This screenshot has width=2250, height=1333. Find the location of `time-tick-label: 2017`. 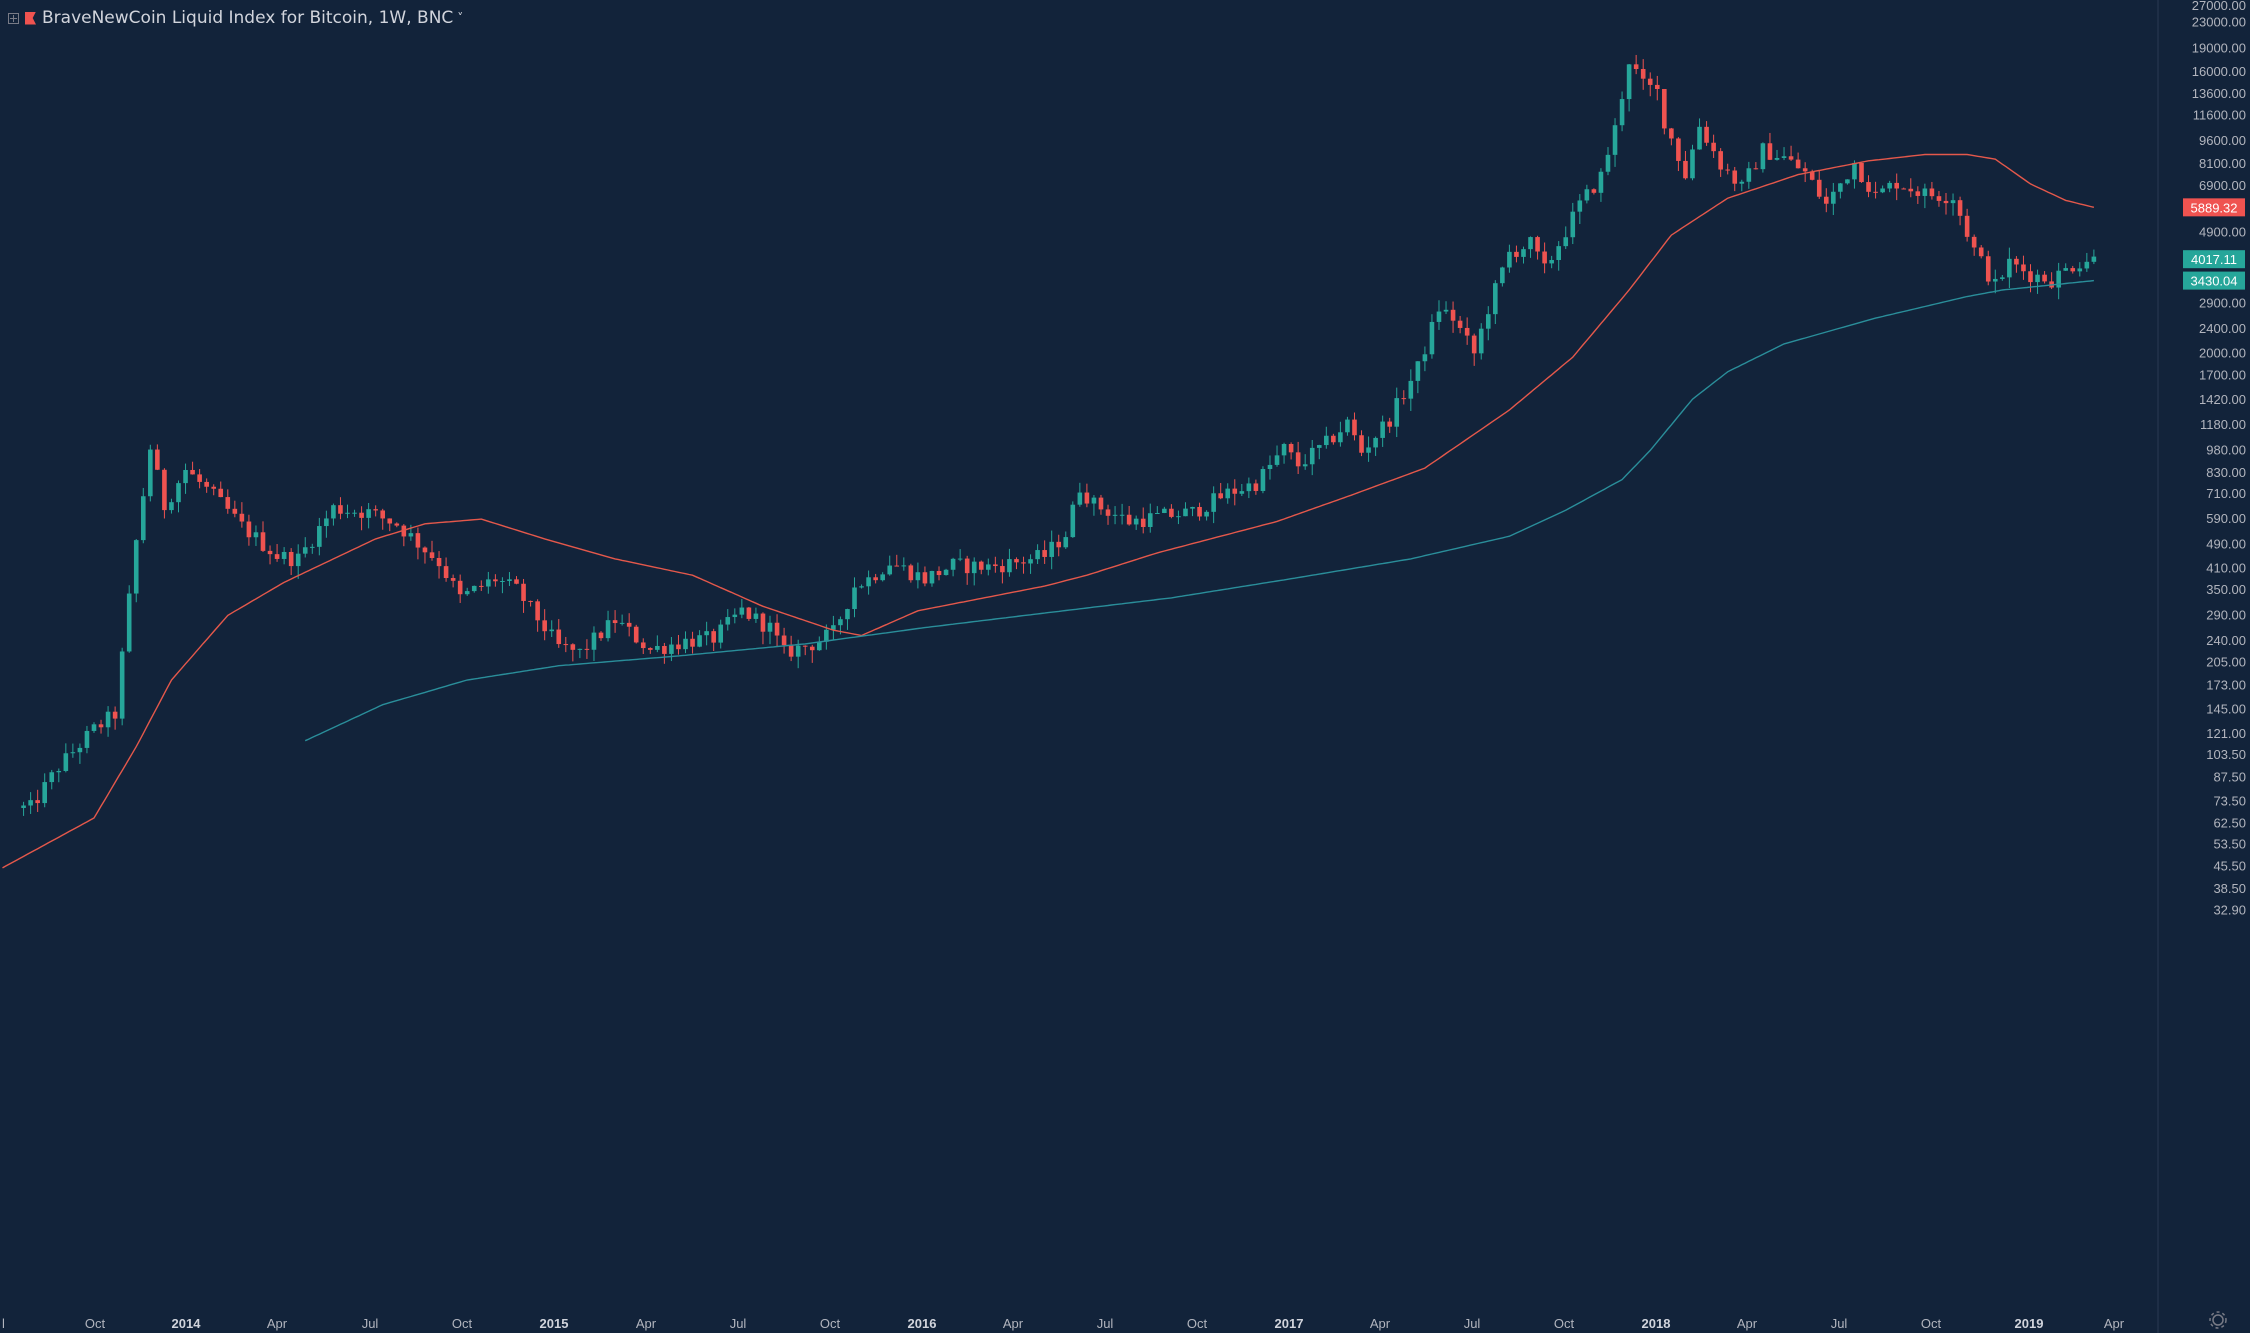

time-tick-label: 2017 is located at coordinates (1289, 1323).